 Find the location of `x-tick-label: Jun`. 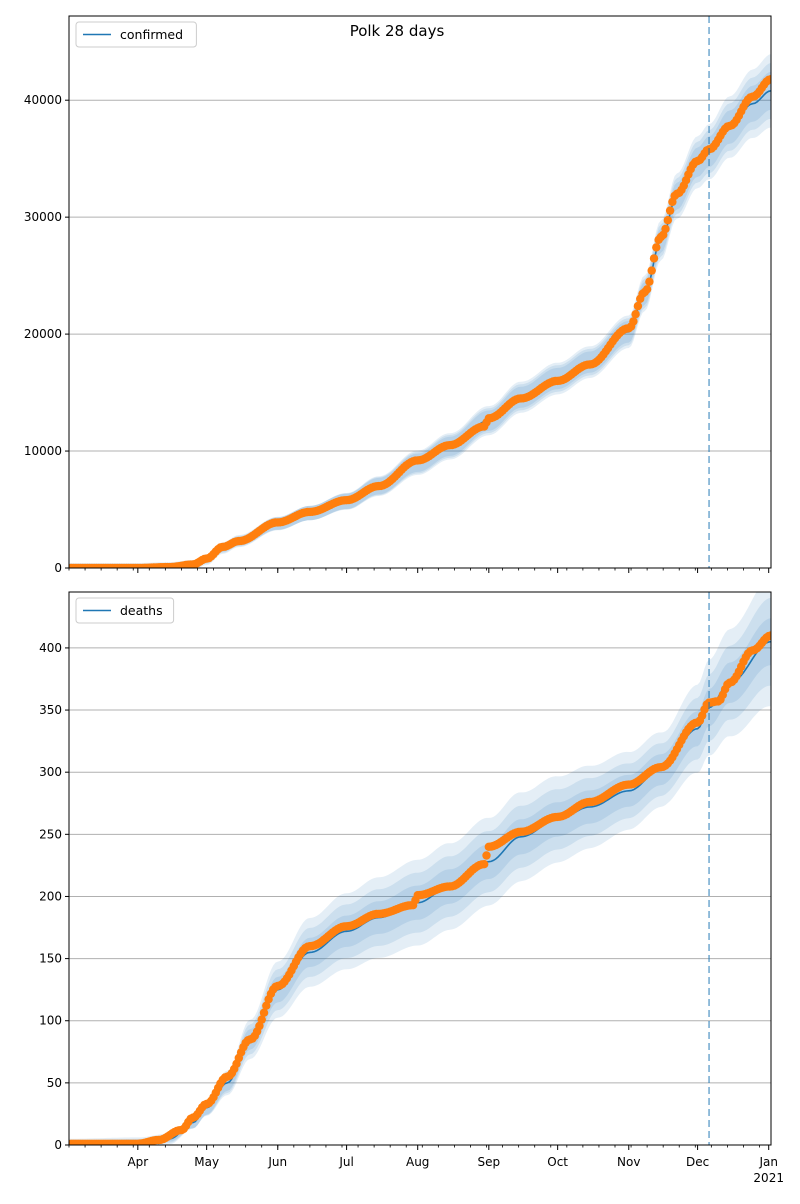

x-tick-label: Jun is located at coordinates (277, 1162).